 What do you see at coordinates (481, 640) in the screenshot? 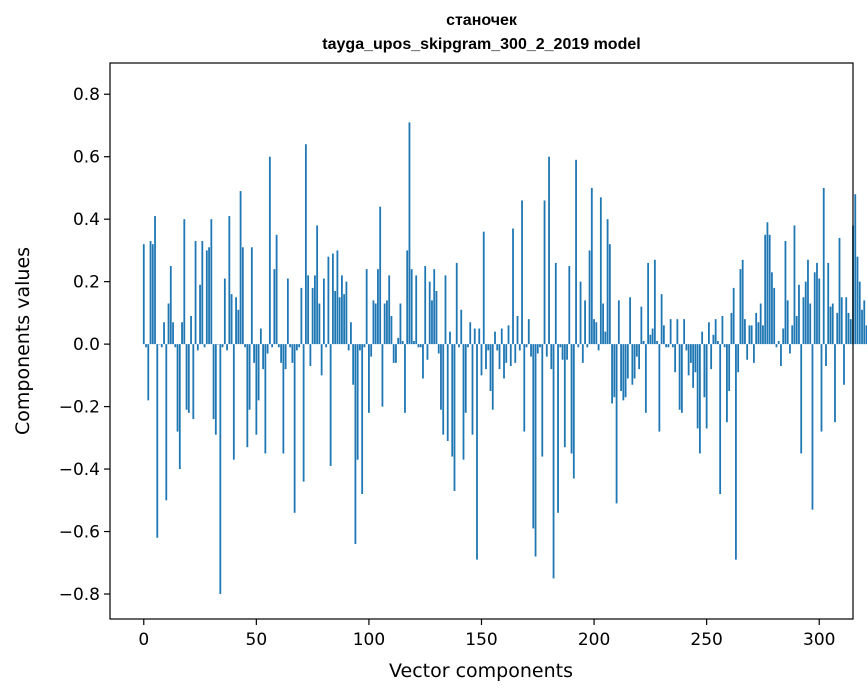
I see `x-tick-label: 150` at bounding box center [481, 640].